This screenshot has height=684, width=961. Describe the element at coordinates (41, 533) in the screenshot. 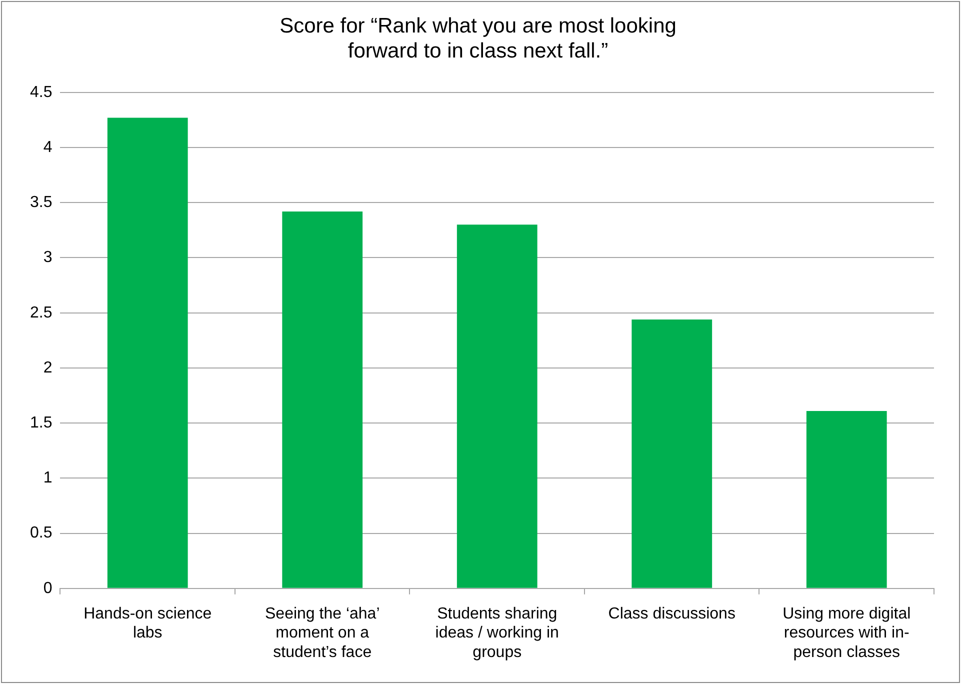

I see `y-tick-label: 0.5` at that location.